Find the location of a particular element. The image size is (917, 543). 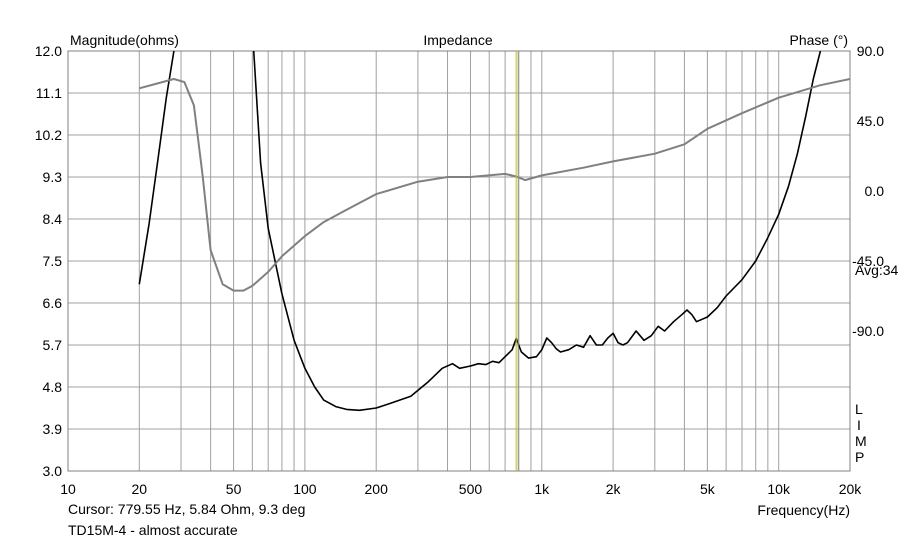

y-tick-labels: 12.0 11.1 10.2 9.3 8.4 7.5 6.6 5.7 4.8 3.9 3.0 is located at coordinates (48, 261).